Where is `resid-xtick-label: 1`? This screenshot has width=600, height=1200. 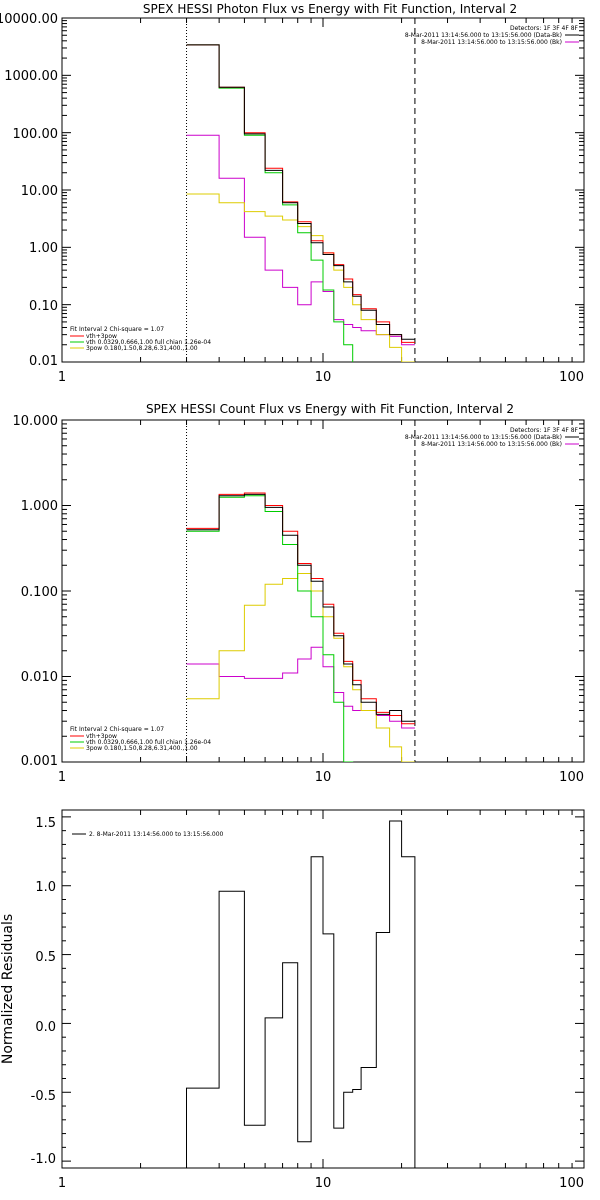
resid-xtick-label: 1 is located at coordinates (62, 1183).